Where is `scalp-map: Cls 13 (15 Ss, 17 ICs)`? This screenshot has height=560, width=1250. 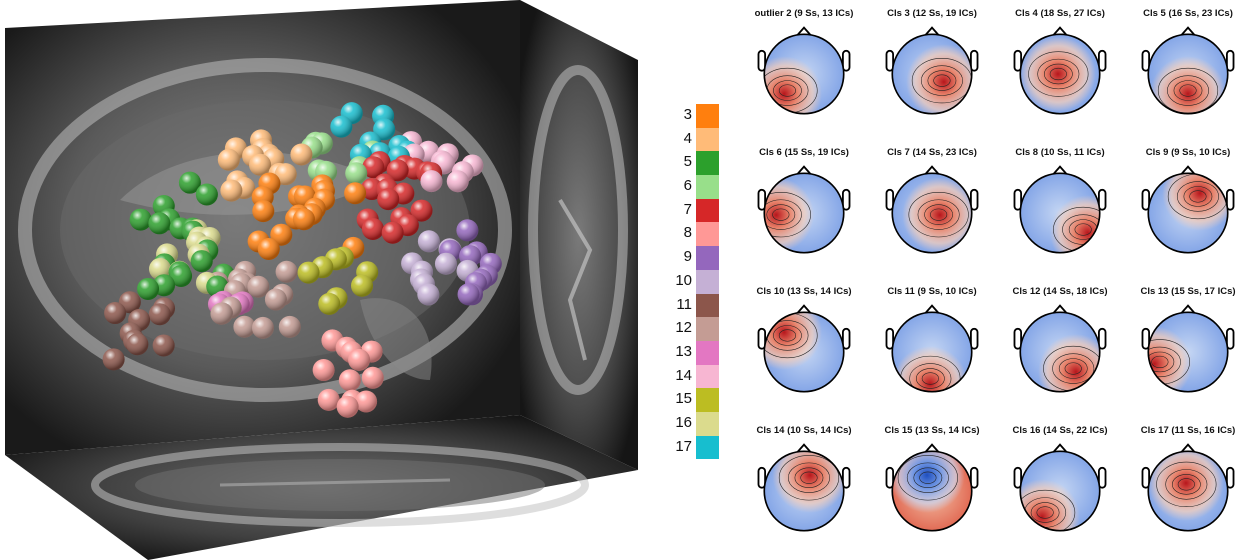
scalp-map: Cls 13 (15 Ss, 17 ICs) is located at coordinates (1187, 348).